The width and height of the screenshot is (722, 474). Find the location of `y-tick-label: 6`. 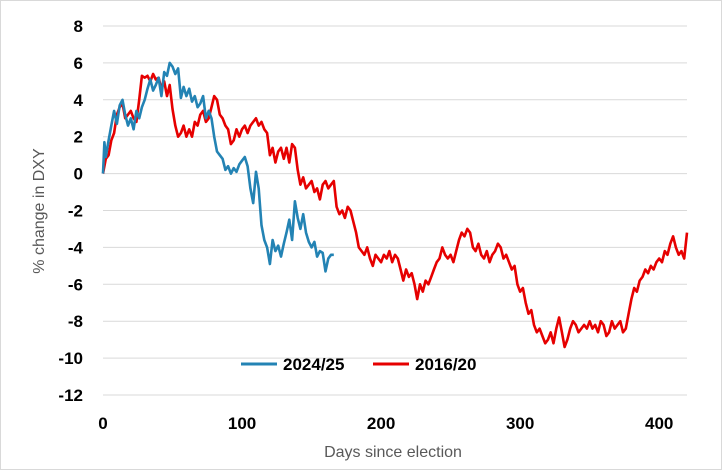

y-tick-label: 6 is located at coordinates (78, 63).